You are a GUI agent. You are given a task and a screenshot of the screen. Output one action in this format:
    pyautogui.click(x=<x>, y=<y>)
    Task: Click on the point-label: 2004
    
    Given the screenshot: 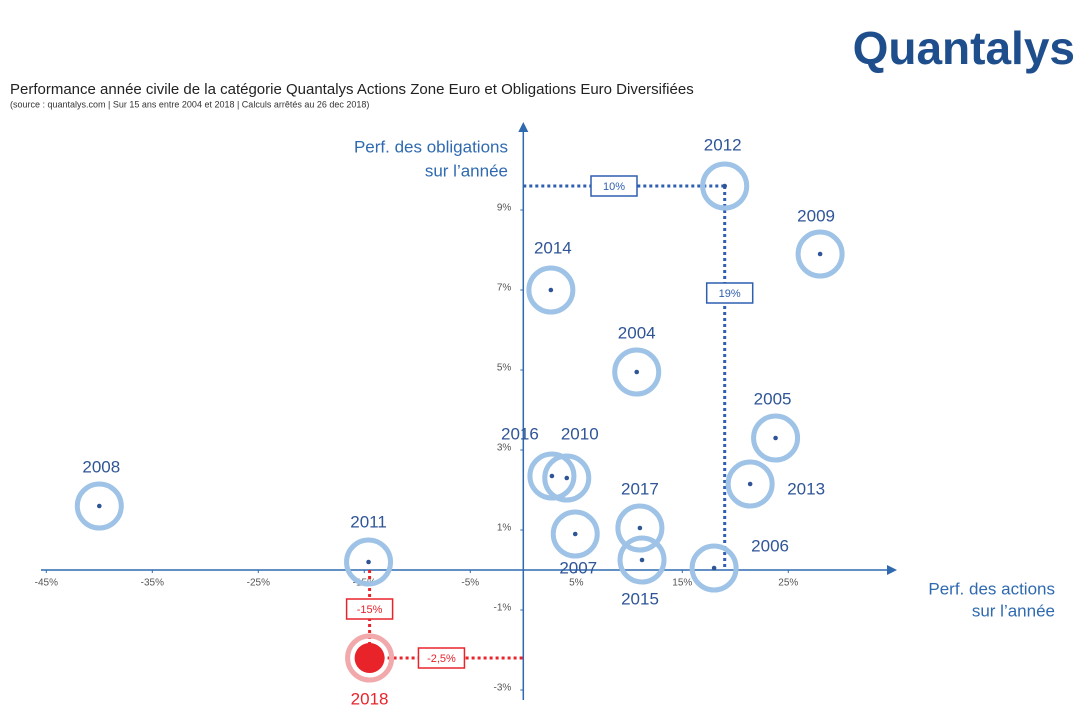 What is the action you would take?
    pyautogui.click(x=637, y=332)
    